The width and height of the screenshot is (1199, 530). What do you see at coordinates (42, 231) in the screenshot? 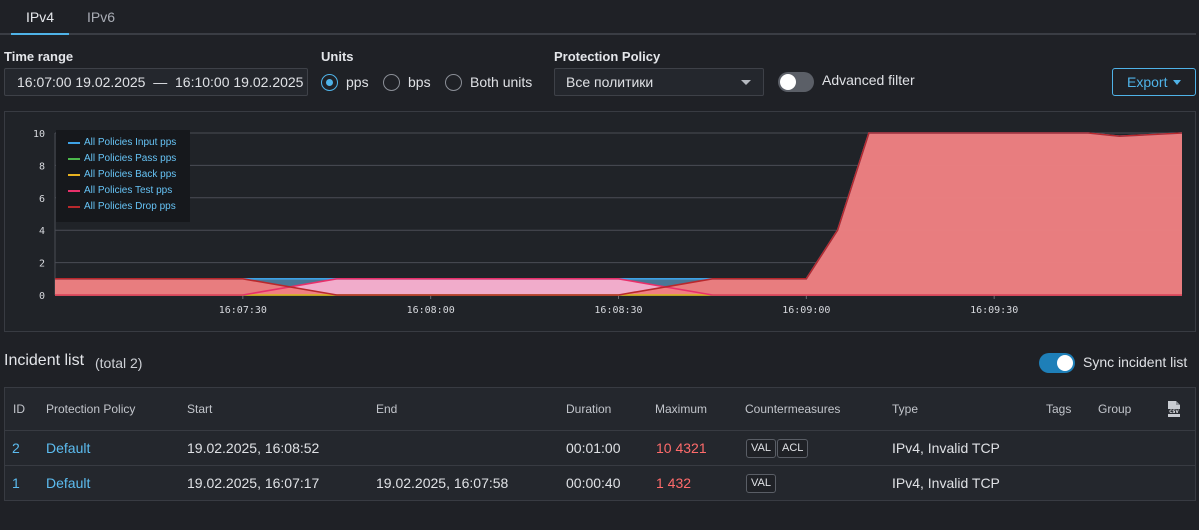
I see `y-tick-label: 4` at bounding box center [42, 231].